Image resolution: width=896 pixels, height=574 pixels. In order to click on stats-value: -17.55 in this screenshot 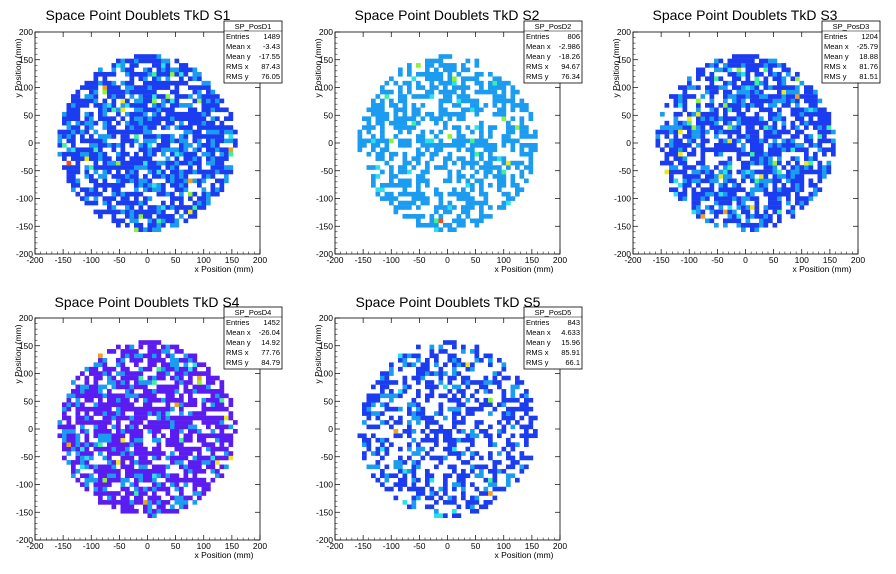, I will do `click(269, 56)`.